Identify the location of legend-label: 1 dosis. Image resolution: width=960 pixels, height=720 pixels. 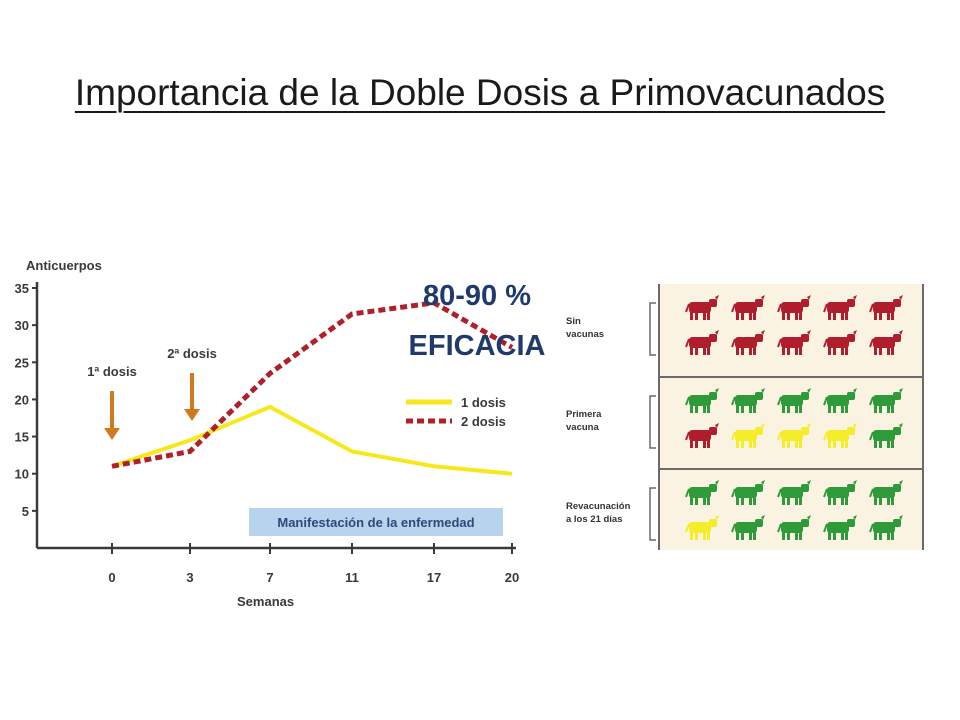
(483, 402).